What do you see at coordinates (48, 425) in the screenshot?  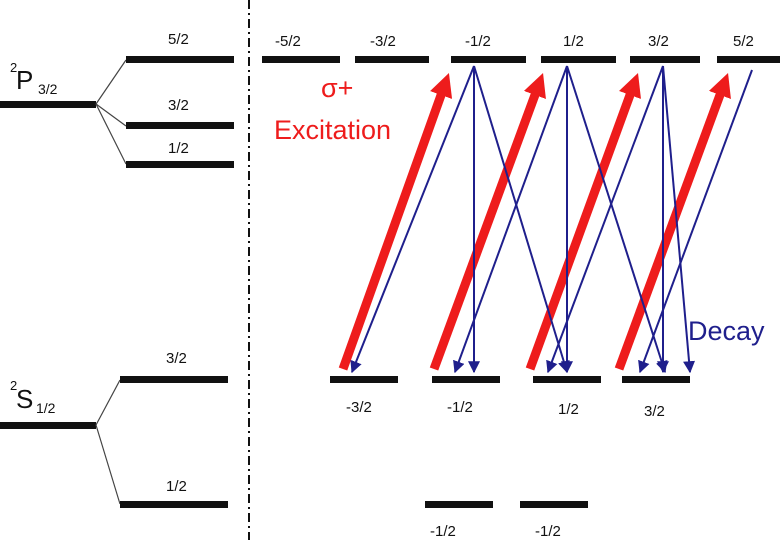 I see `s-state-main-level` at bounding box center [48, 425].